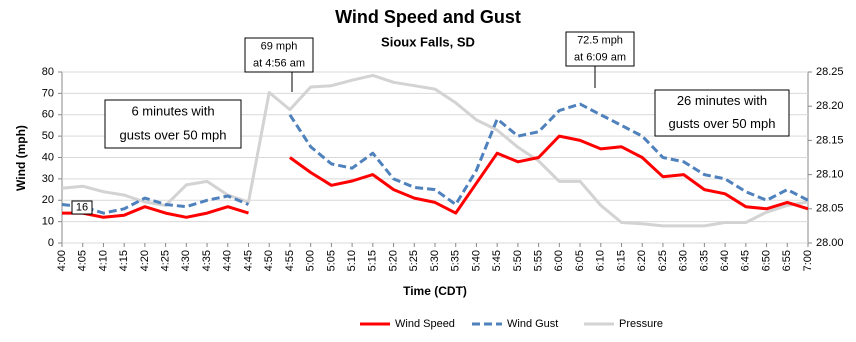  I want to click on x-tick-label: 4:00, so click(62, 260).